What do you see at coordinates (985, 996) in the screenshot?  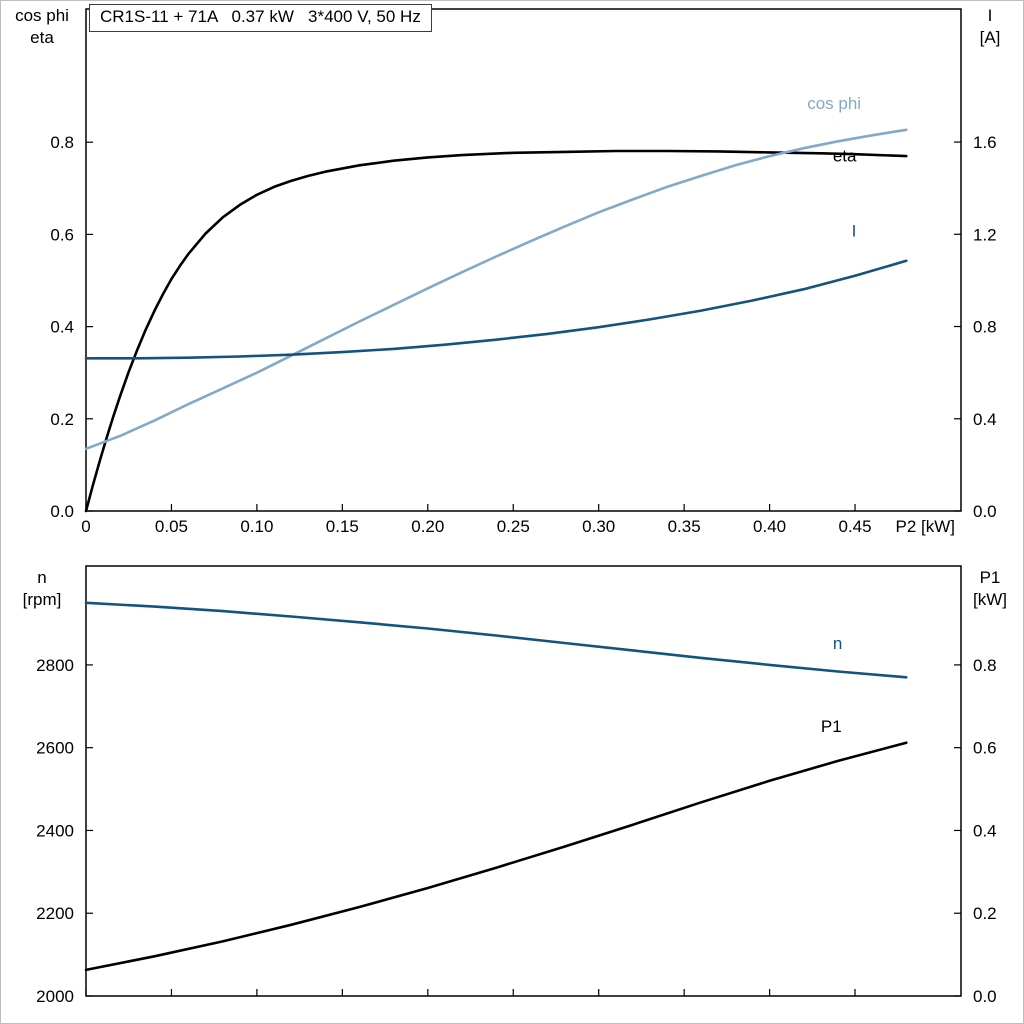 I see `bottom-right-tick-label: 0.0` at bounding box center [985, 996].